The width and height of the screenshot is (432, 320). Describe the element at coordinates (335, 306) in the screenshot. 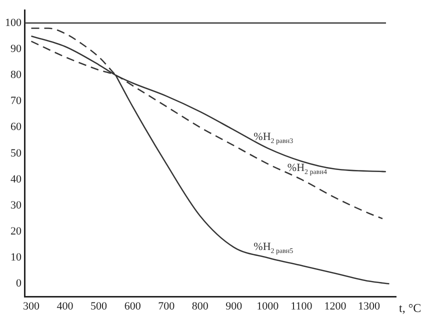

I see `x-tick-label: 1200` at that location.